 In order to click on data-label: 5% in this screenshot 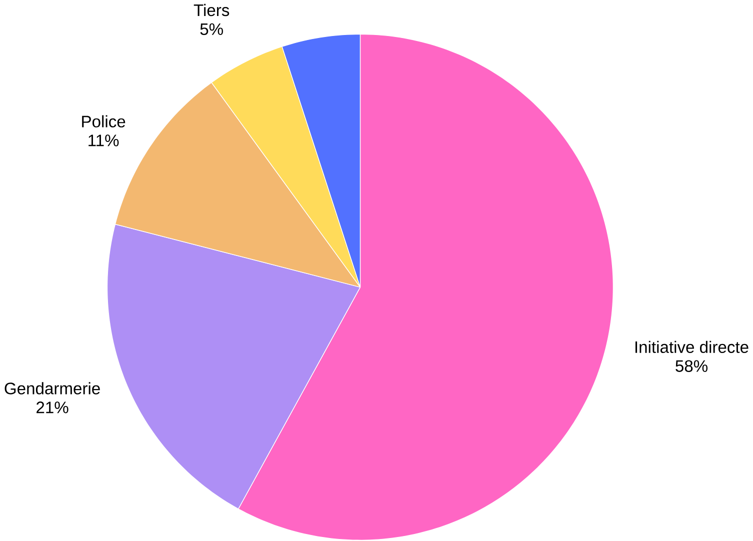, I will do `click(211, 30)`.